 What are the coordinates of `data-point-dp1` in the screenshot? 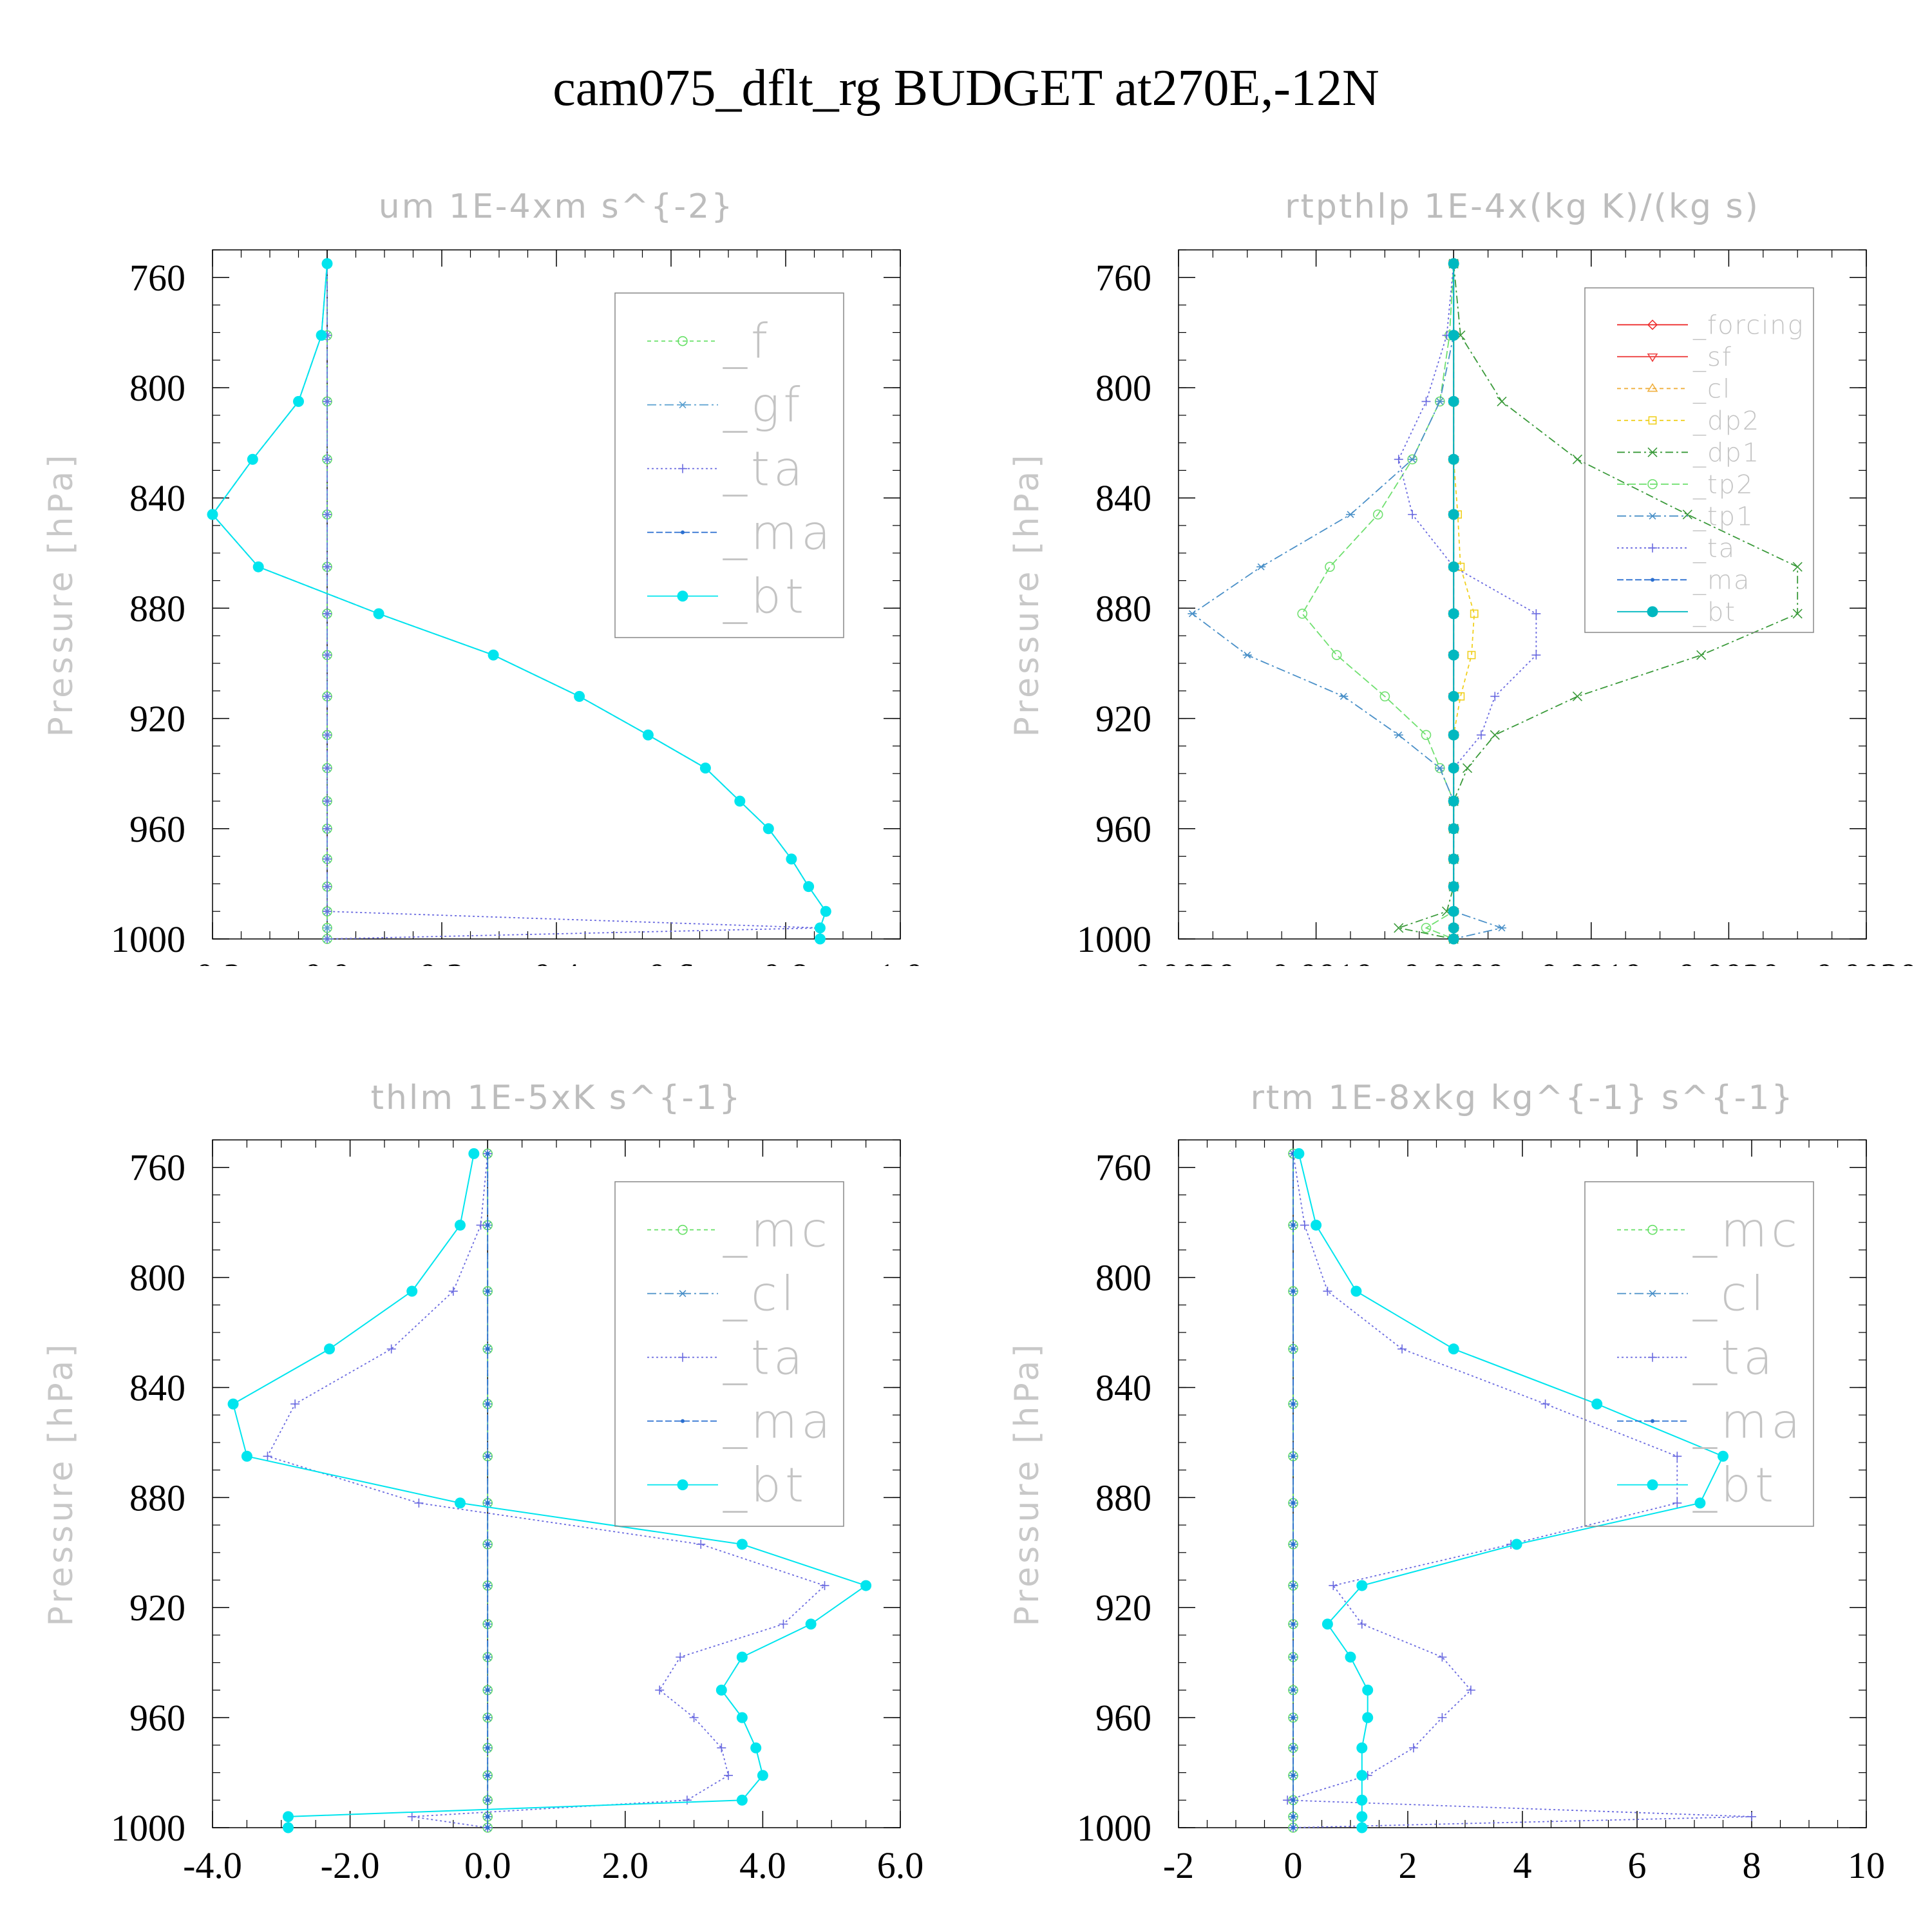 It's located at (1687, 514).